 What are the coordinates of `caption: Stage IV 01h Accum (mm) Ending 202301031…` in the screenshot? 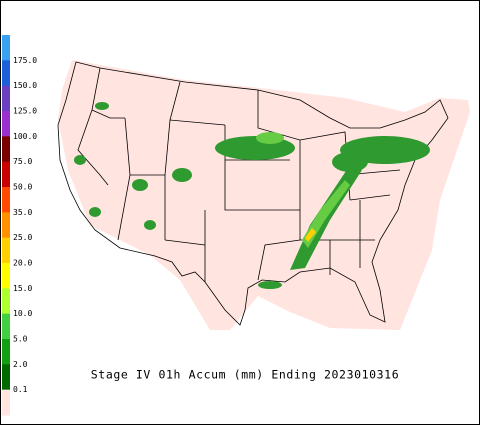 It's located at (245, 375).